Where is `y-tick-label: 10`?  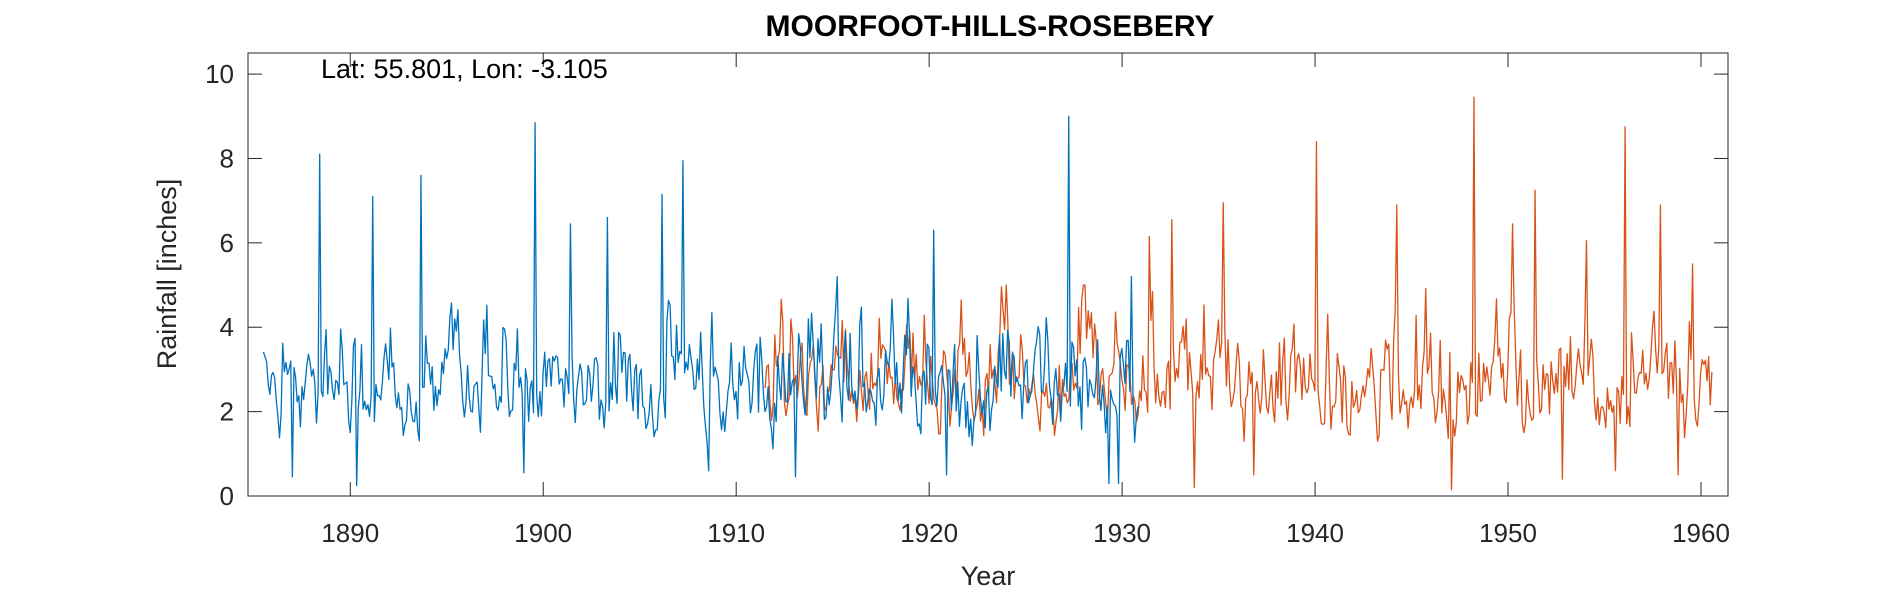
y-tick-label: 10 is located at coordinates (219, 74).